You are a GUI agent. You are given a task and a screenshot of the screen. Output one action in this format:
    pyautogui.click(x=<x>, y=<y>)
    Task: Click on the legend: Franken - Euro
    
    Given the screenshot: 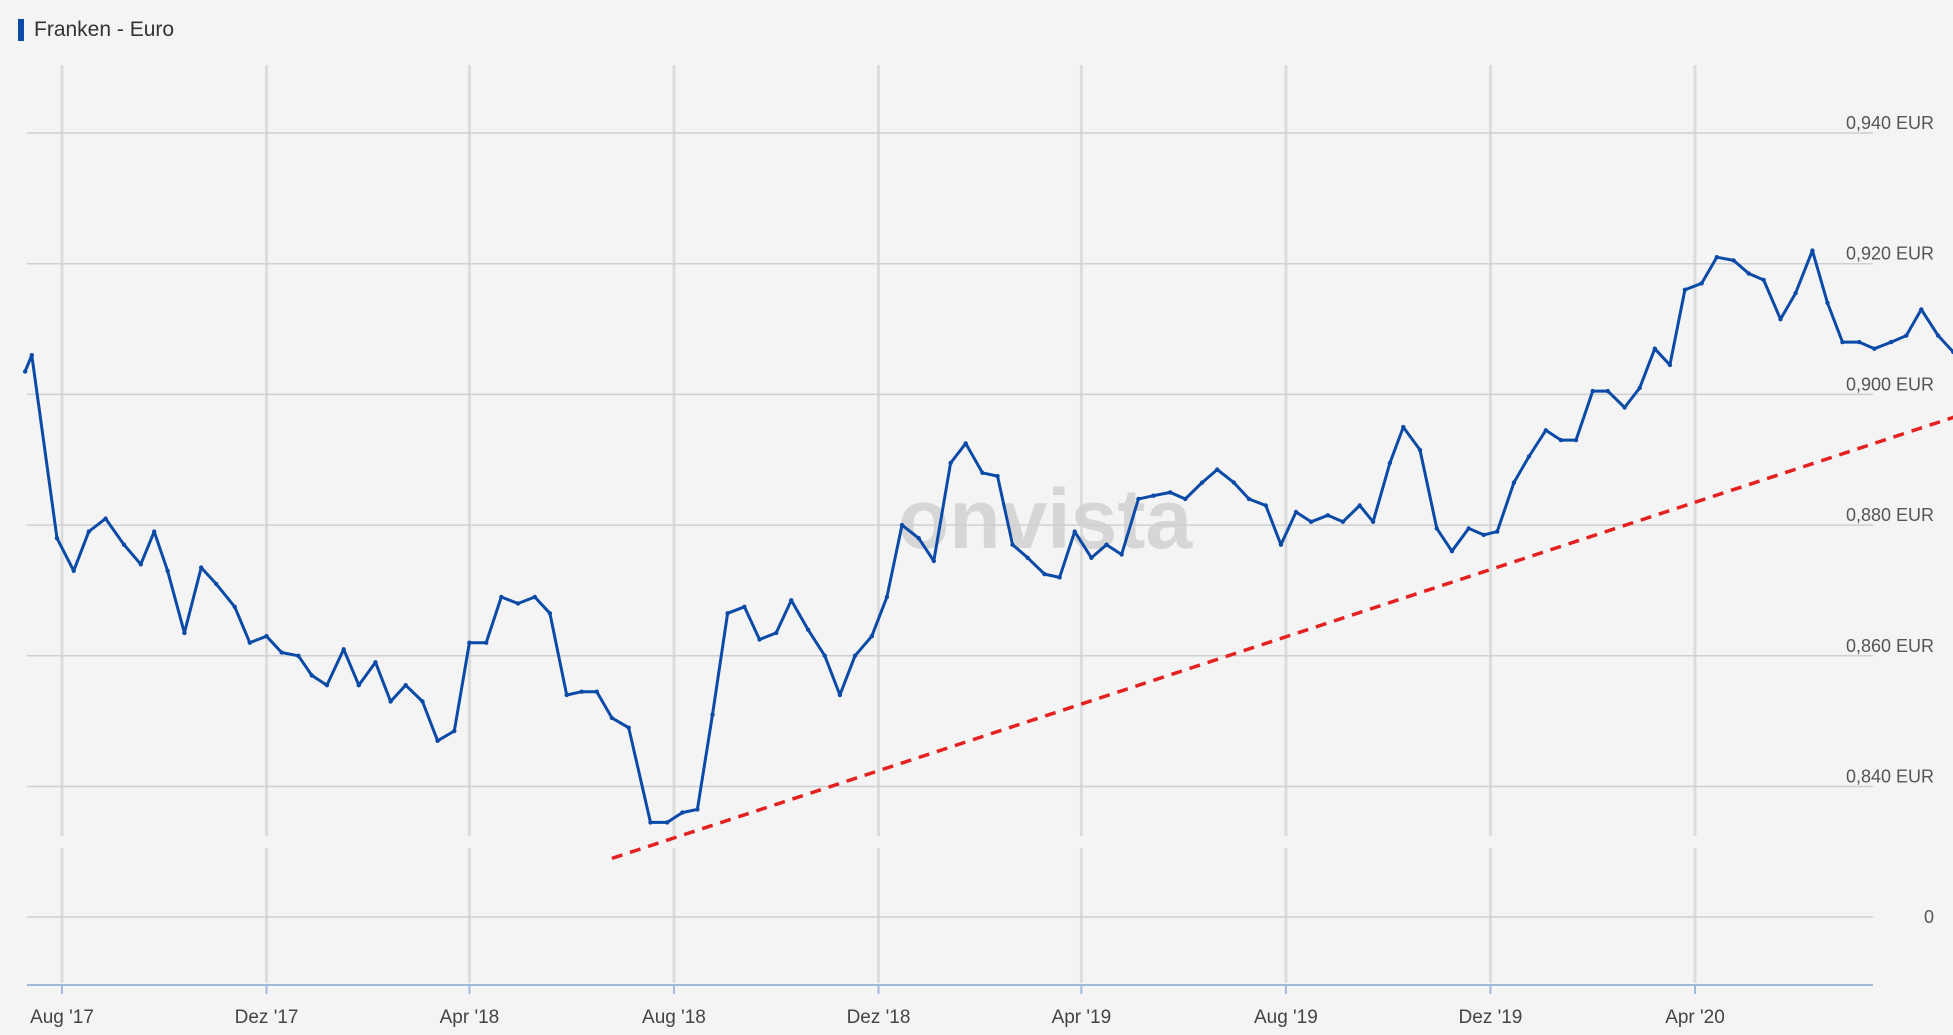 What is the action you would take?
    pyautogui.click(x=96, y=30)
    